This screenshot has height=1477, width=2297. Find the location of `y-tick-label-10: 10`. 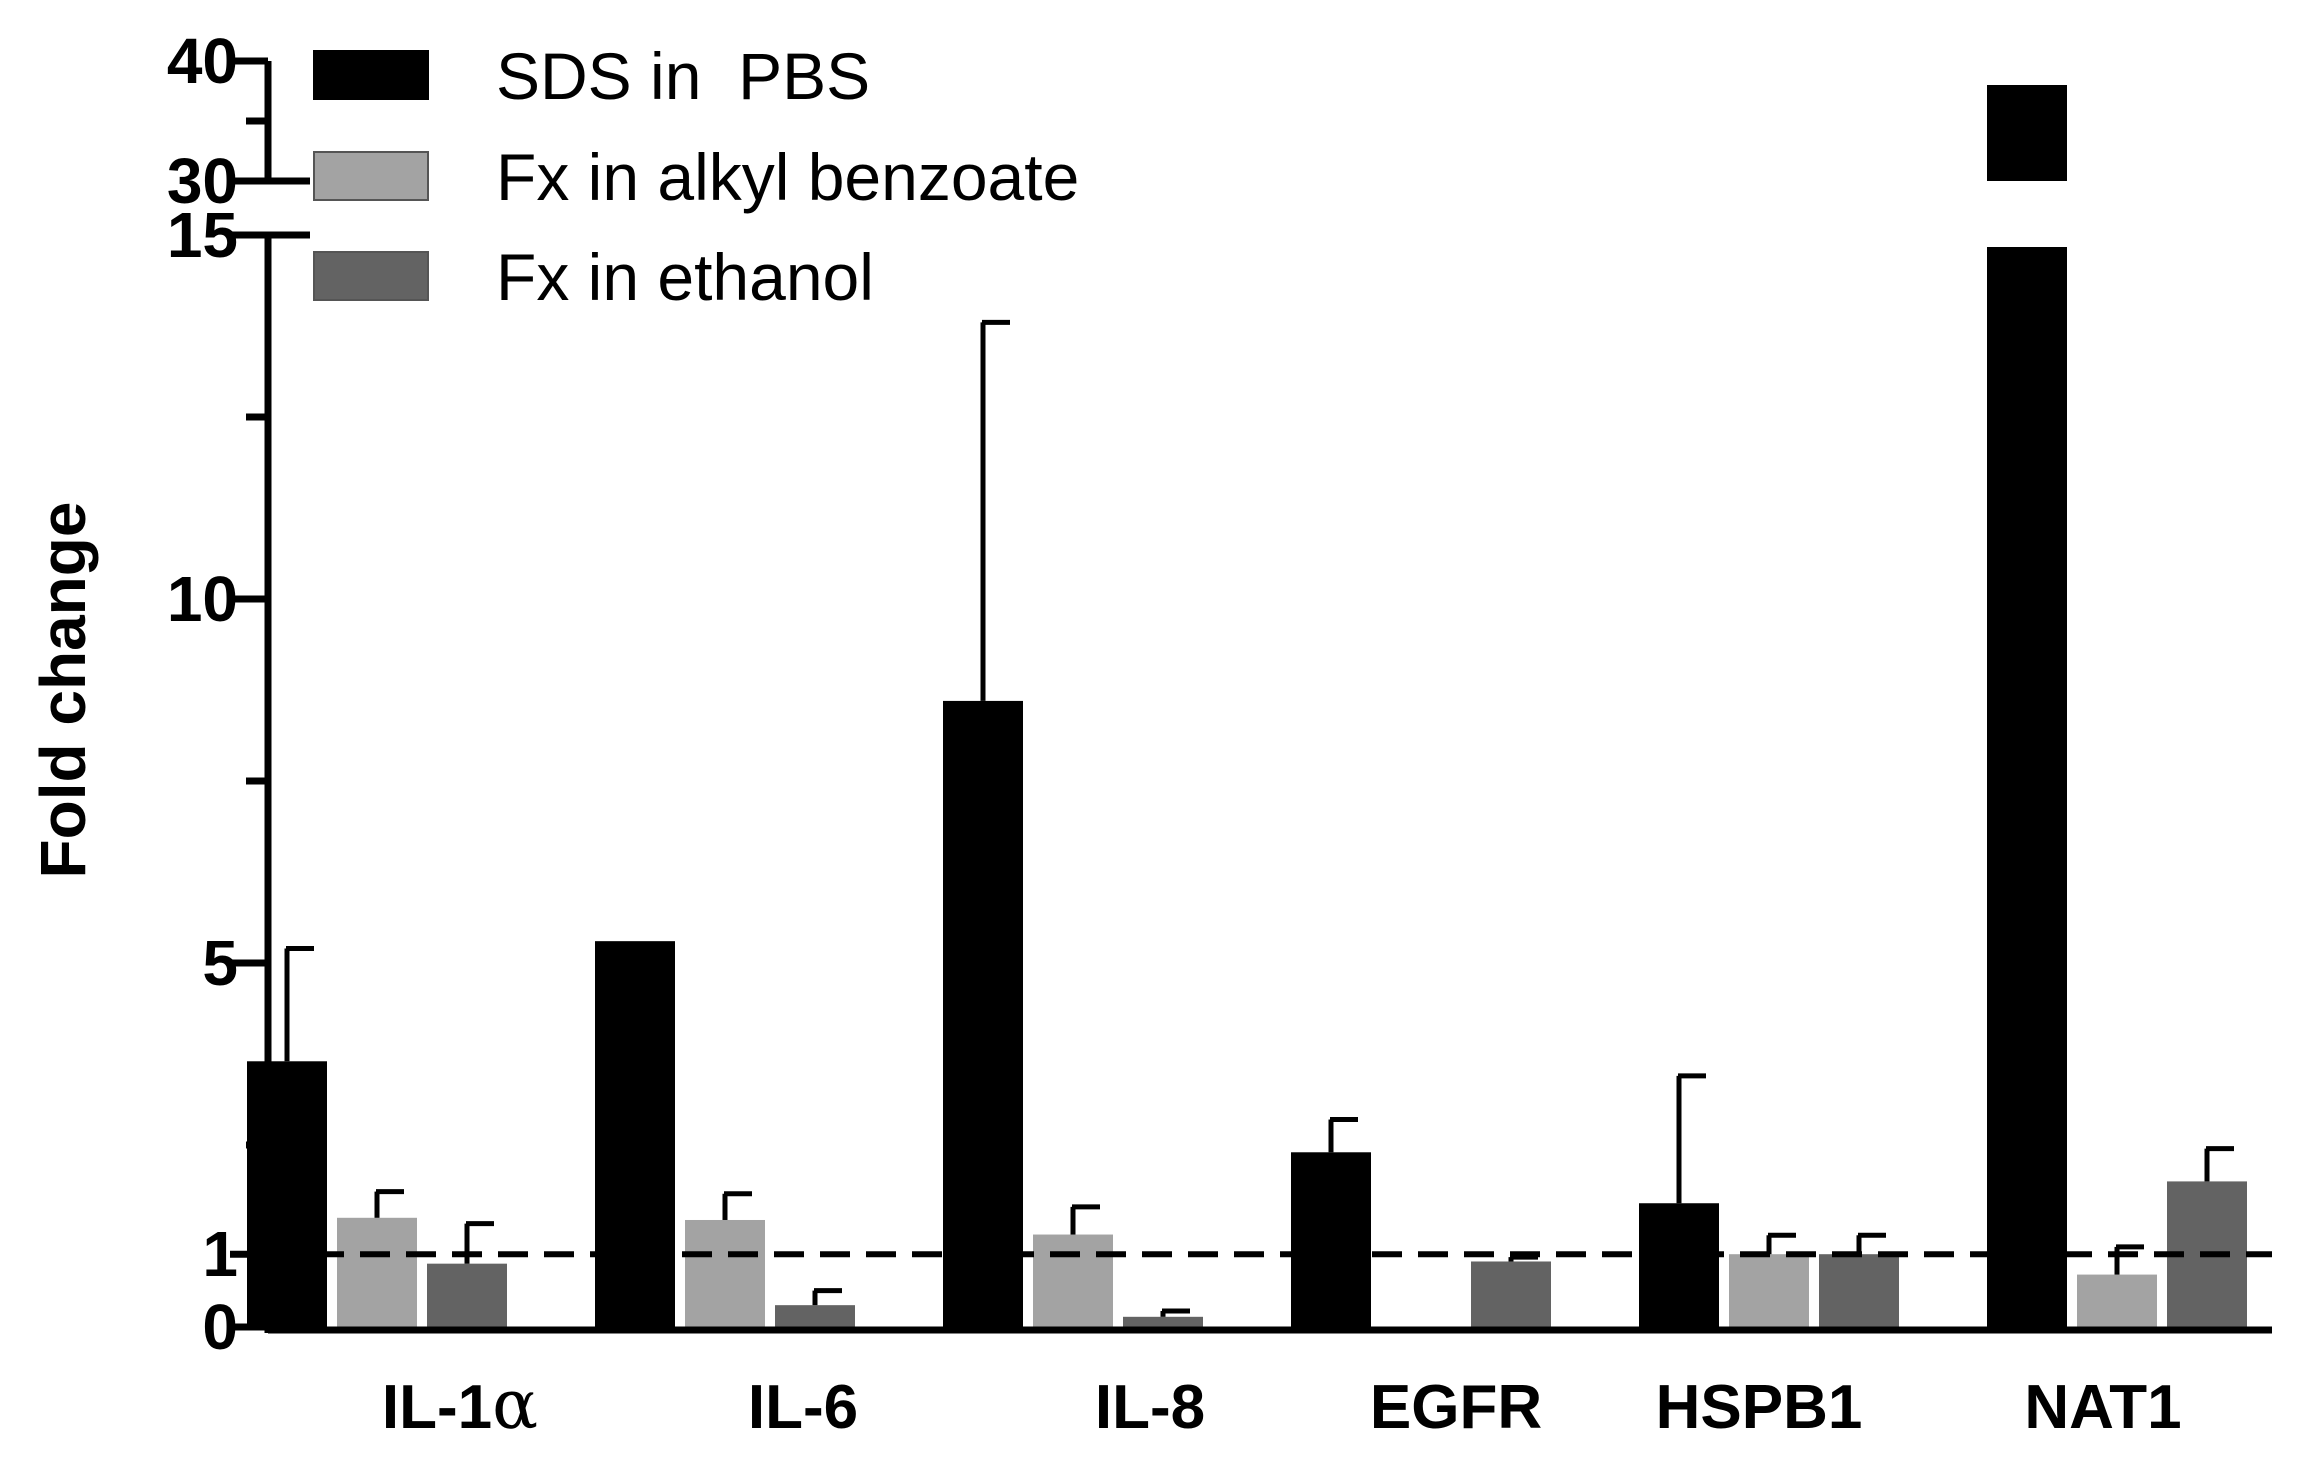

y-tick-label-10: 10 is located at coordinates (202, 599).